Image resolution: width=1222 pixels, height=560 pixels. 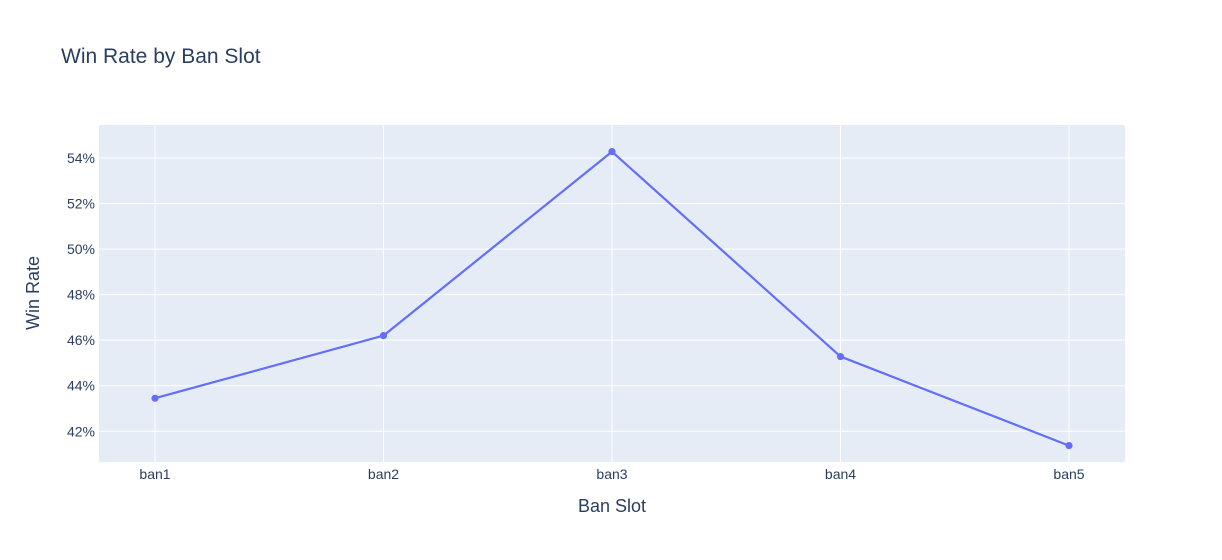 What do you see at coordinates (81, 386) in the screenshot?
I see `y-tick-label: 44%` at bounding box center [81, 386].